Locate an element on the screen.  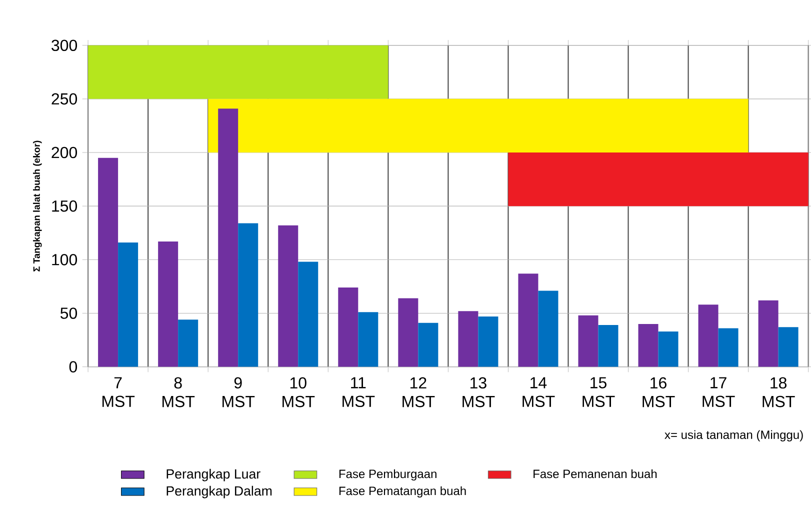
x-tick-label: 12 MST is located at coordinates (418, 392).